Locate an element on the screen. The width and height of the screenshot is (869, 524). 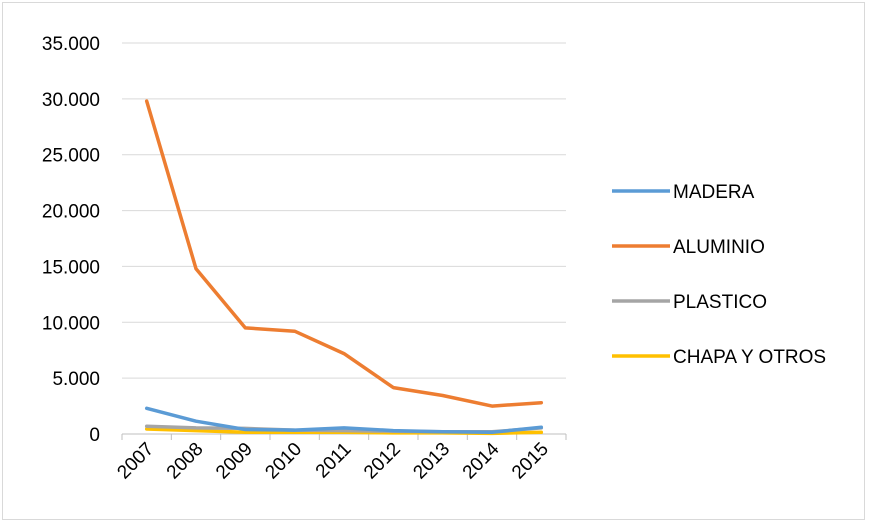
y-tick-label: 15.000 is located at coordinates (71, 267).